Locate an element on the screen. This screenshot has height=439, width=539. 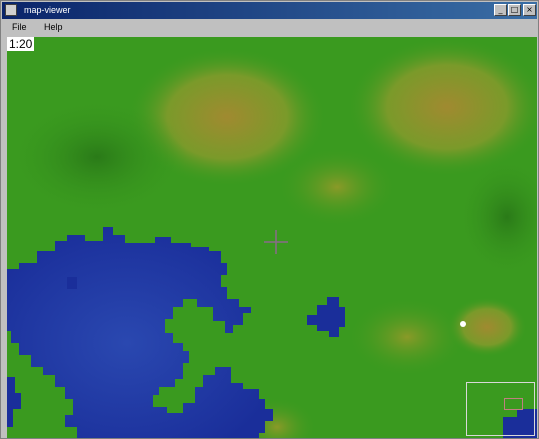
app-icon is located at coordinates (11, 10).